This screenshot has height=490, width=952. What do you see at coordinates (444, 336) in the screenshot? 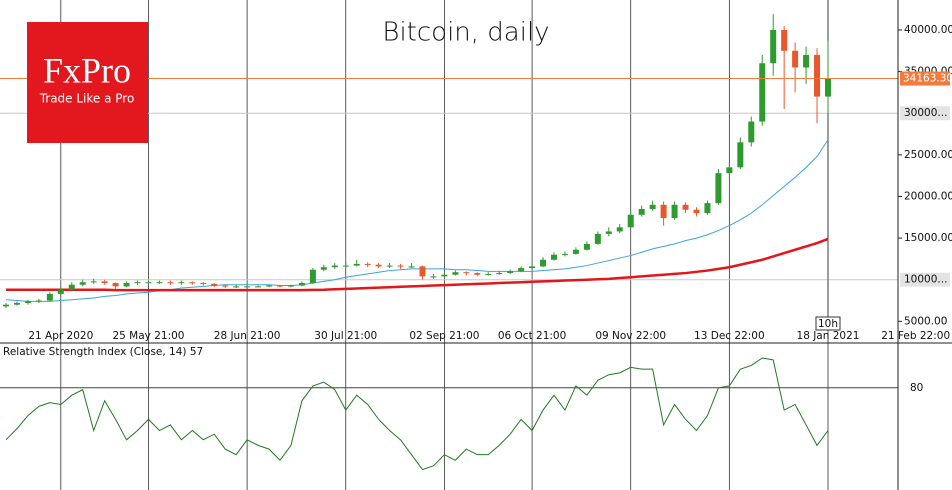
I see `x-tick-label: 02 Sep 21:00` at bounding box center [444, 336].